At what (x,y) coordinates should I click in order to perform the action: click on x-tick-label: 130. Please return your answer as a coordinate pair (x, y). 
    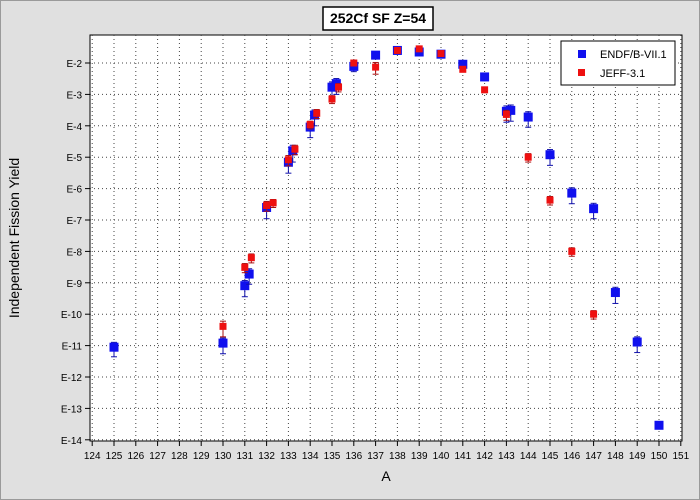
    Looking at the image, I should click on (223, 456).